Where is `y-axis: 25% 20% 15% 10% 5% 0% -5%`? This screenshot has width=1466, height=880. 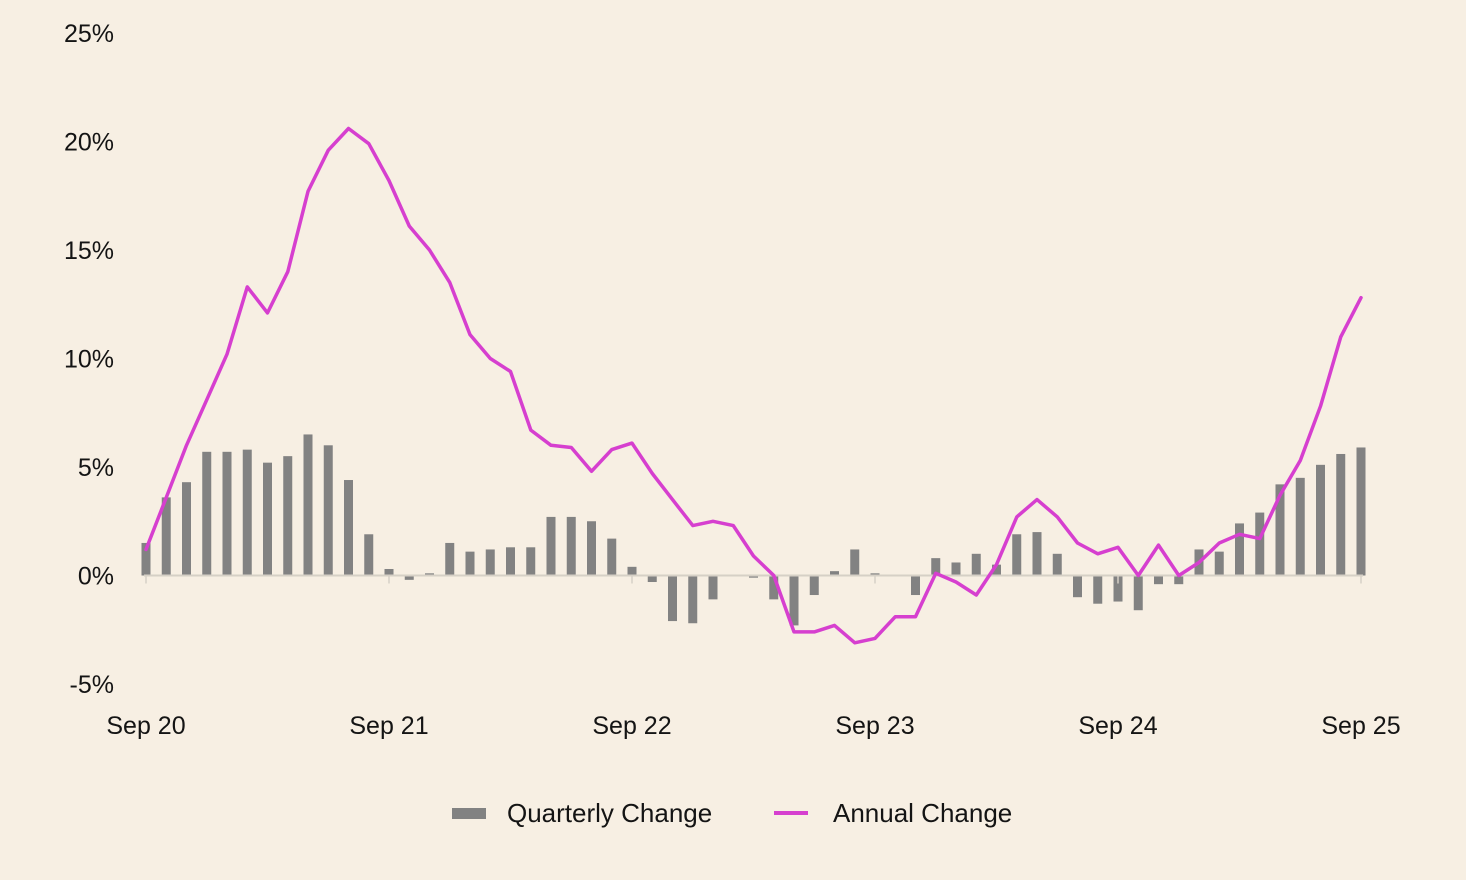 y-axis: 25% 20% 15% 10% 5% 0% -5% is located at coordinates (89, 359).